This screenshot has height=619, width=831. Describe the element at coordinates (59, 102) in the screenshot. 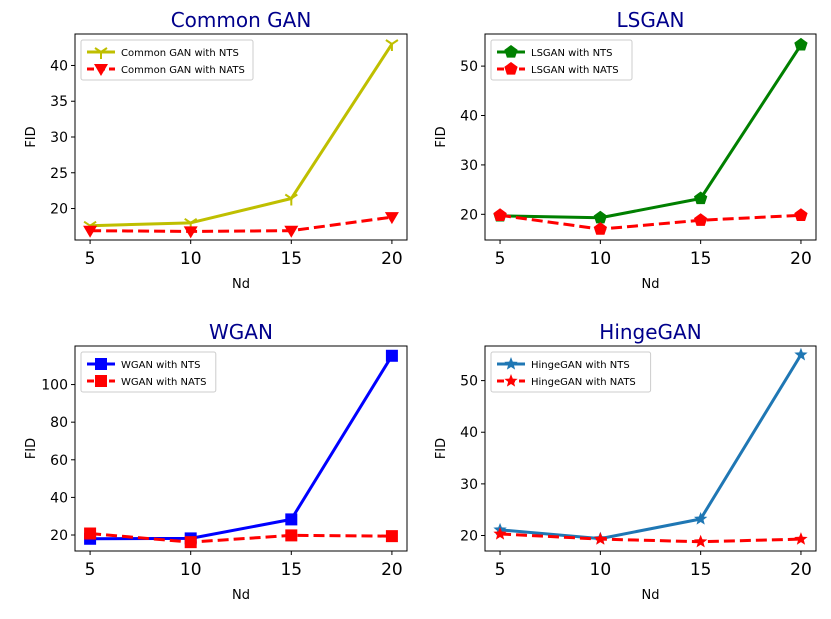

I see `y-tick-label: 35` at that location.